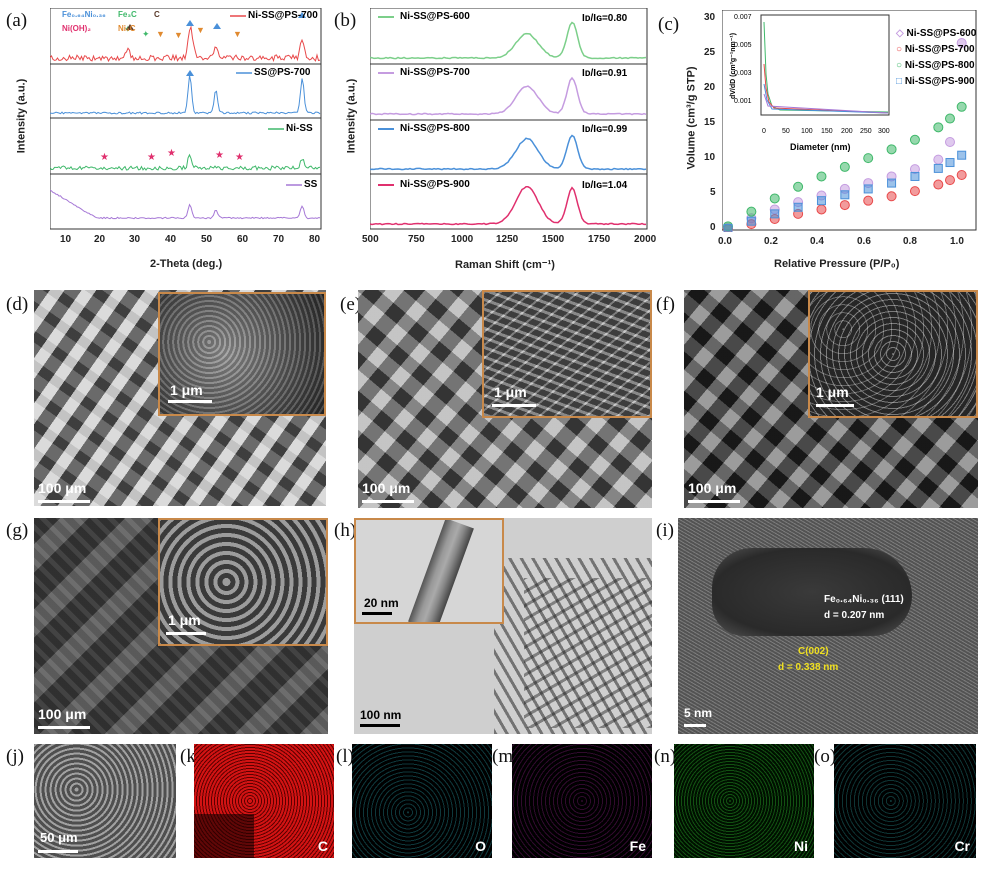 This screenshot has width=985, height=871. What do you see at coordinates (786, 131) in the screenshot?
I see `bet-inset-xtick: 50` at bounding box center [786, 131].